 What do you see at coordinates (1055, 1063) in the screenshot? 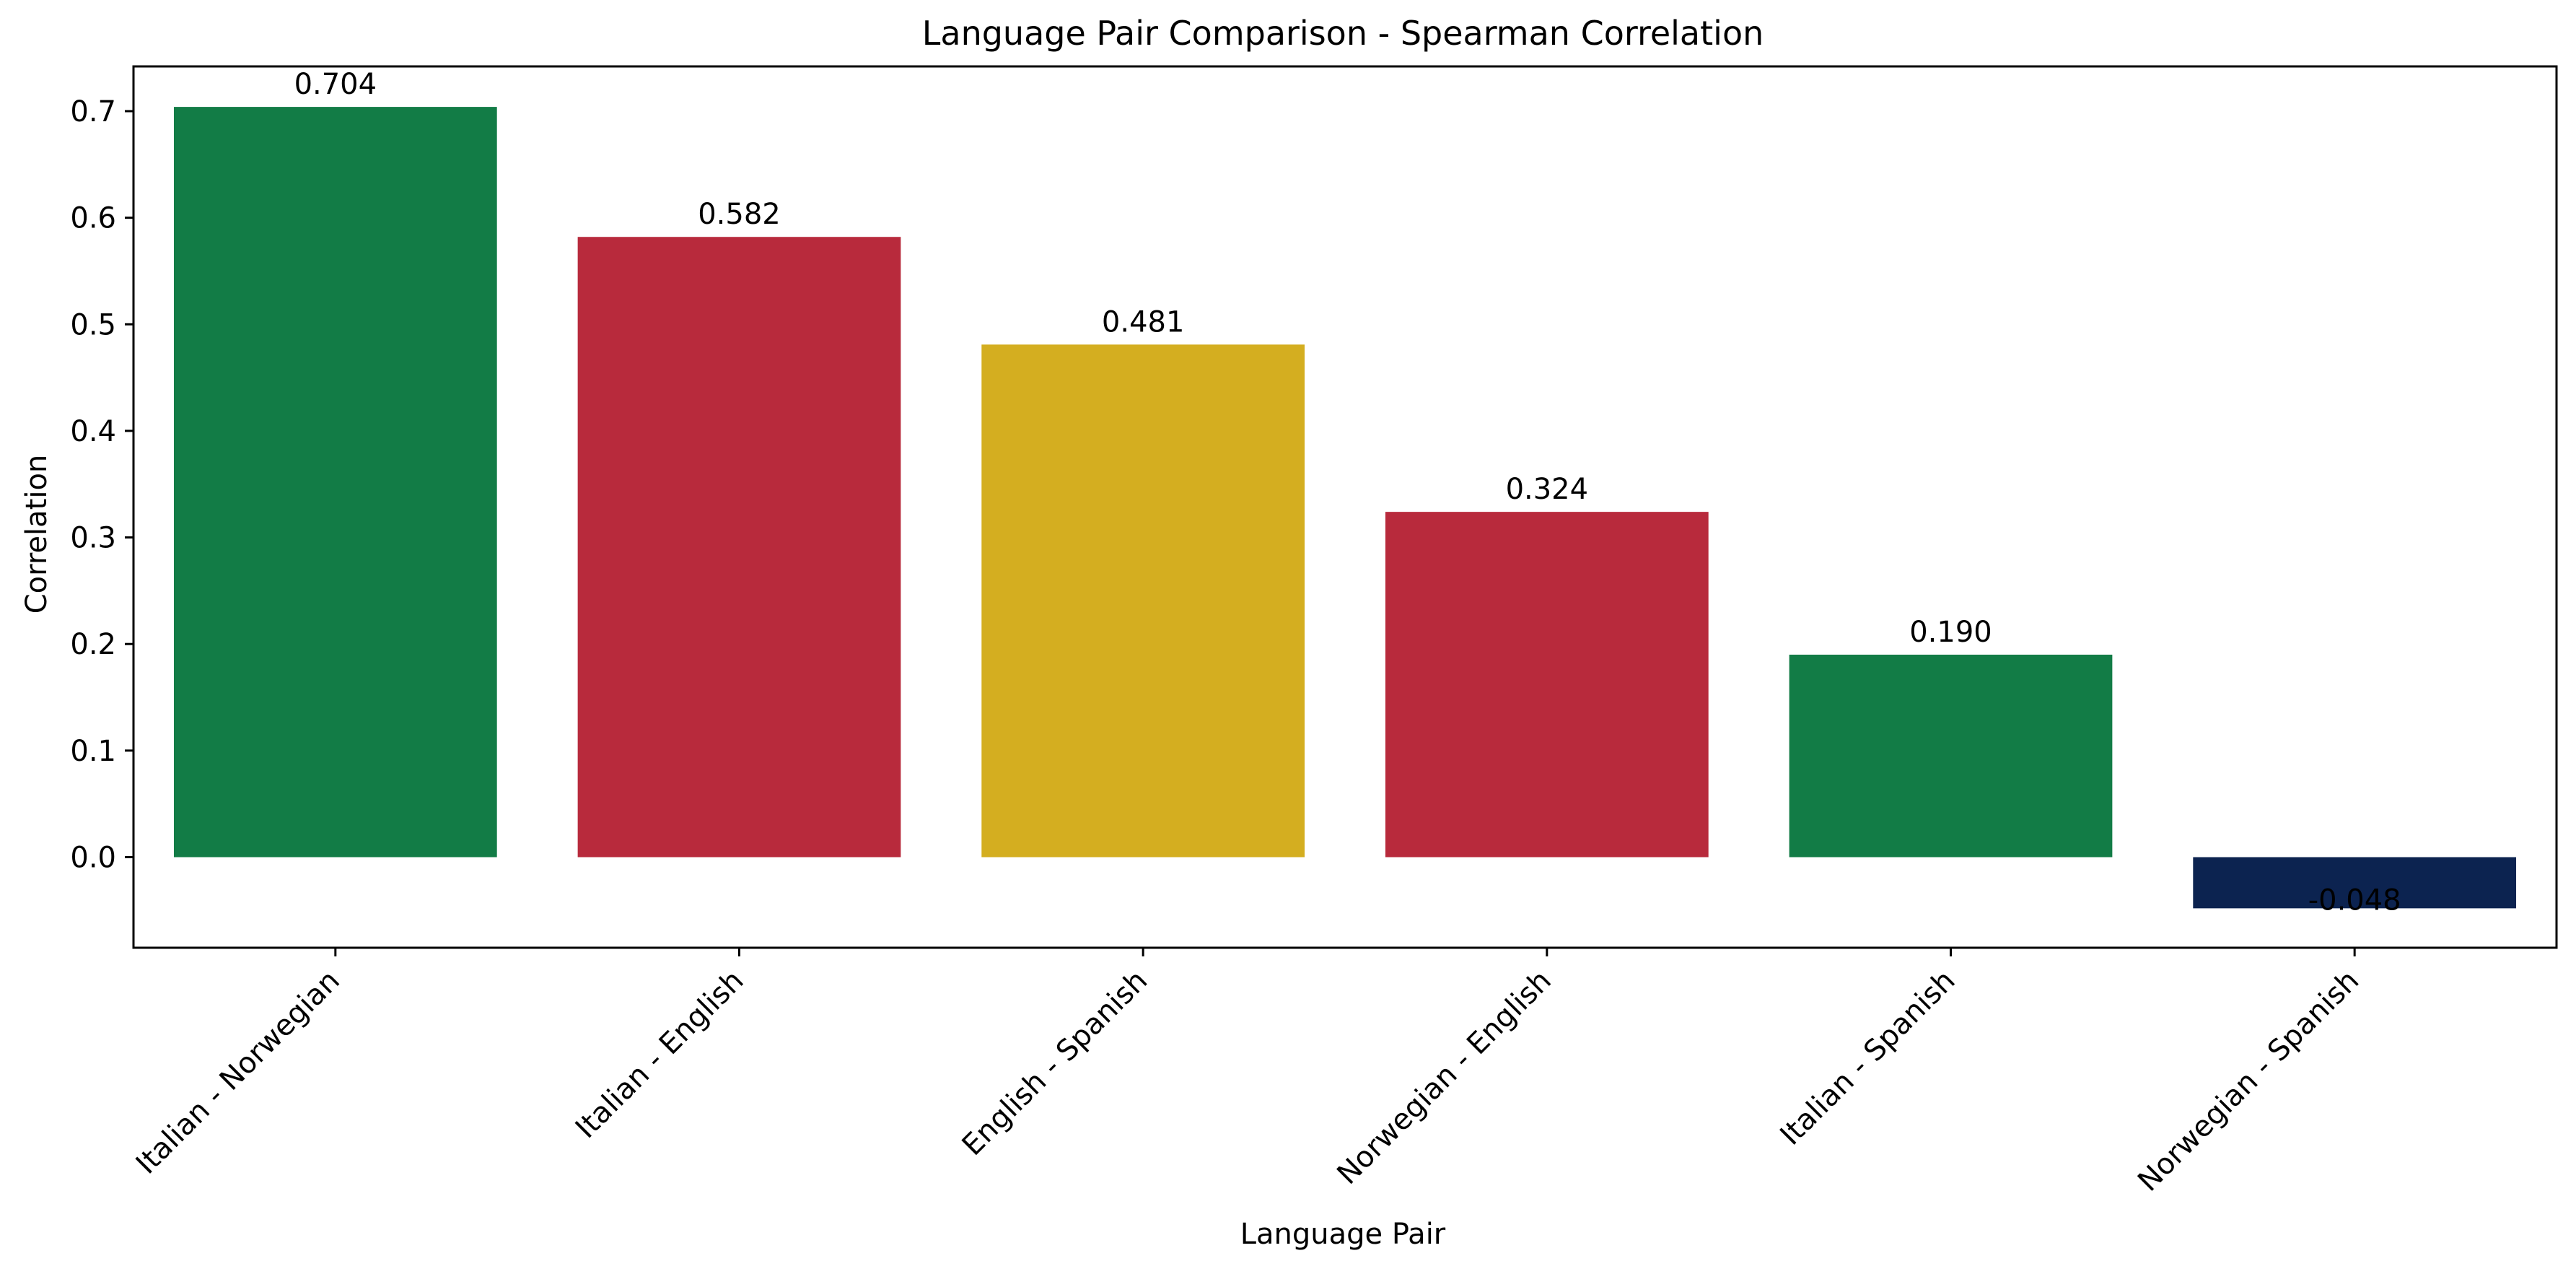
I see `x-tick-label-2: English - Spanish` at bounding box center [1055, 1063].